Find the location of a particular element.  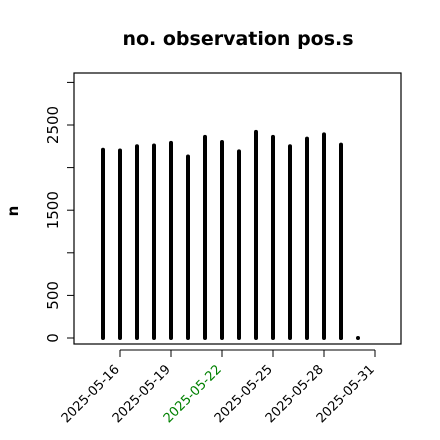

y-tick-label: 0 is located at coordinates (53, 338).